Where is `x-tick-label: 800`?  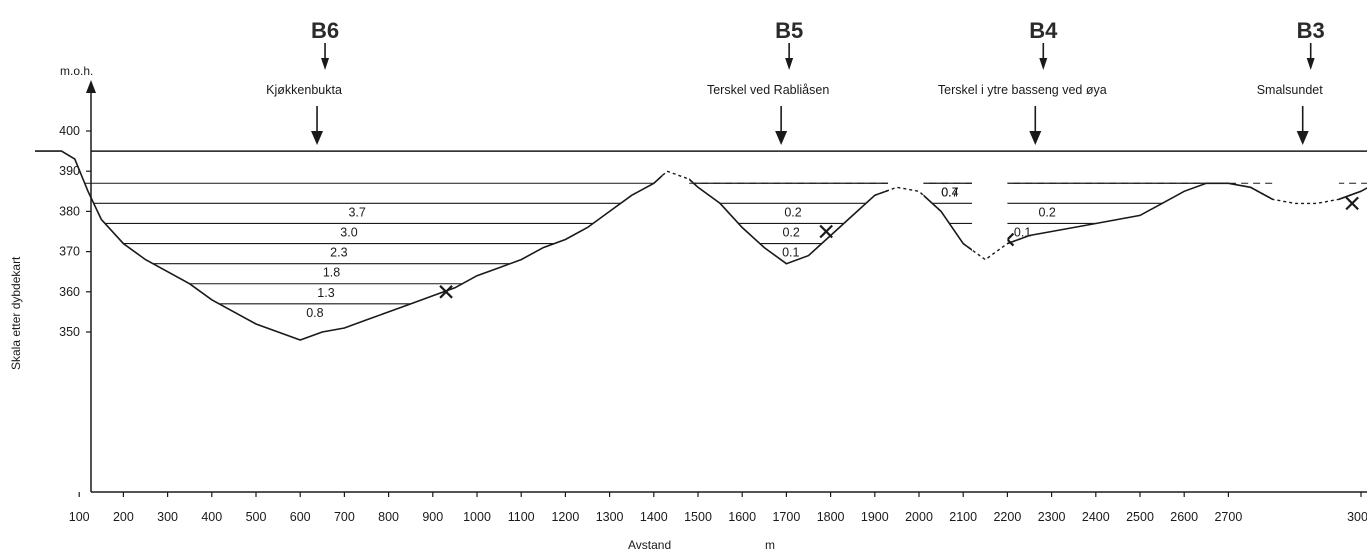
x-tick-label: 800 is located at coordinates (388, 517).